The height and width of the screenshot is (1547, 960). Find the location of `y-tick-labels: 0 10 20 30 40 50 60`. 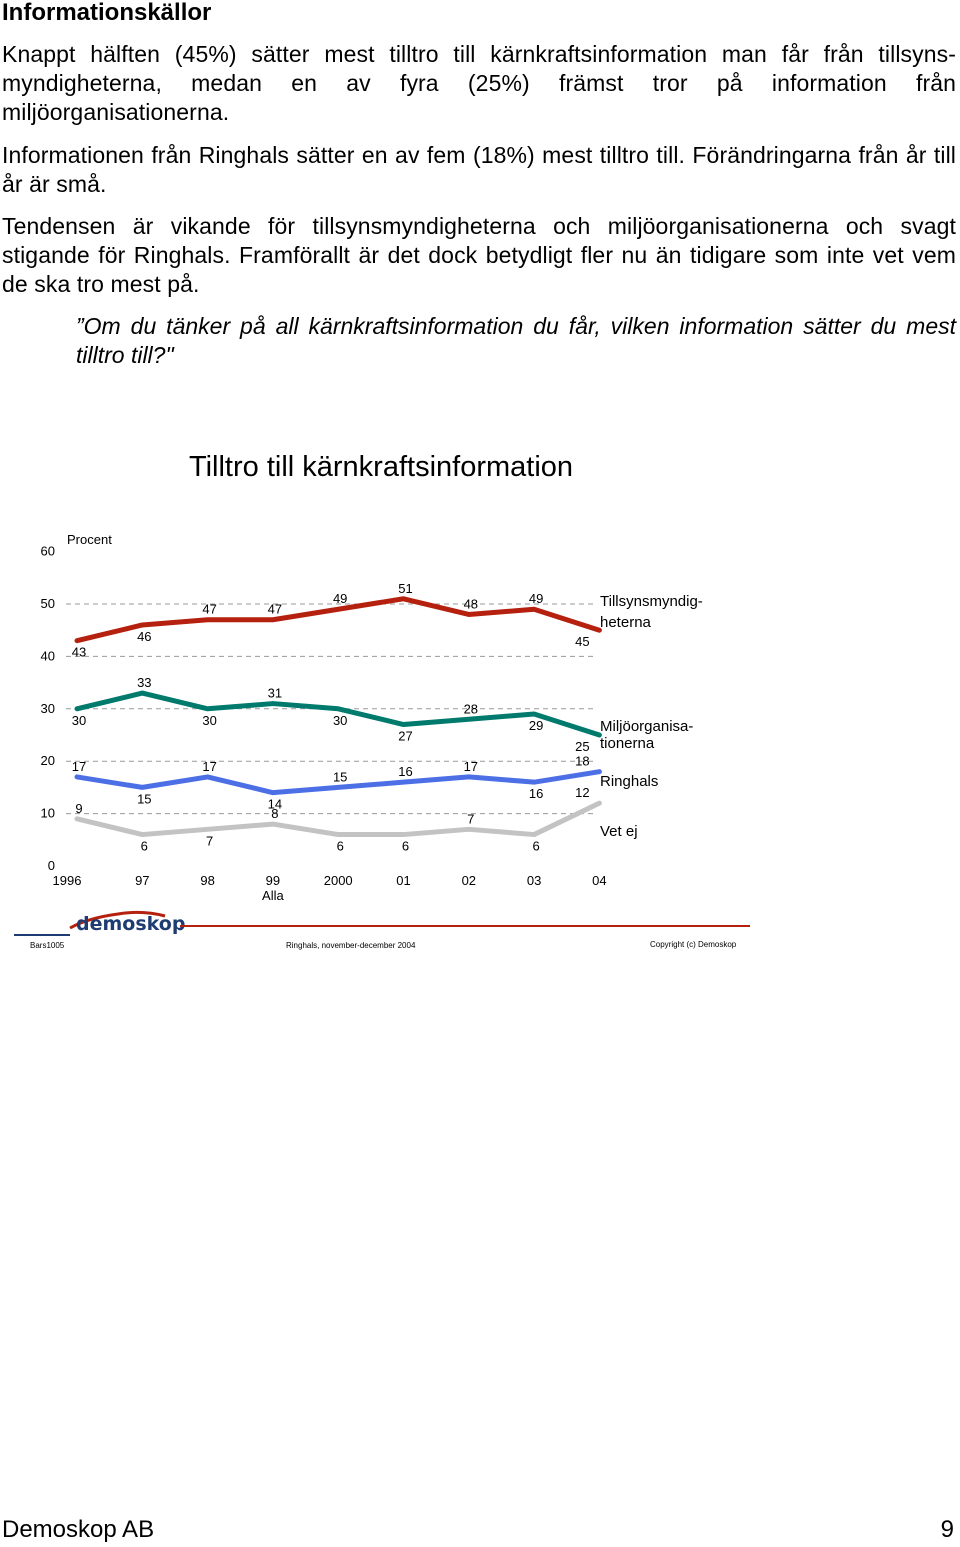

y-tick-labels: 0 10 20 30 40 50 60 is located at coordinates (48, 708).